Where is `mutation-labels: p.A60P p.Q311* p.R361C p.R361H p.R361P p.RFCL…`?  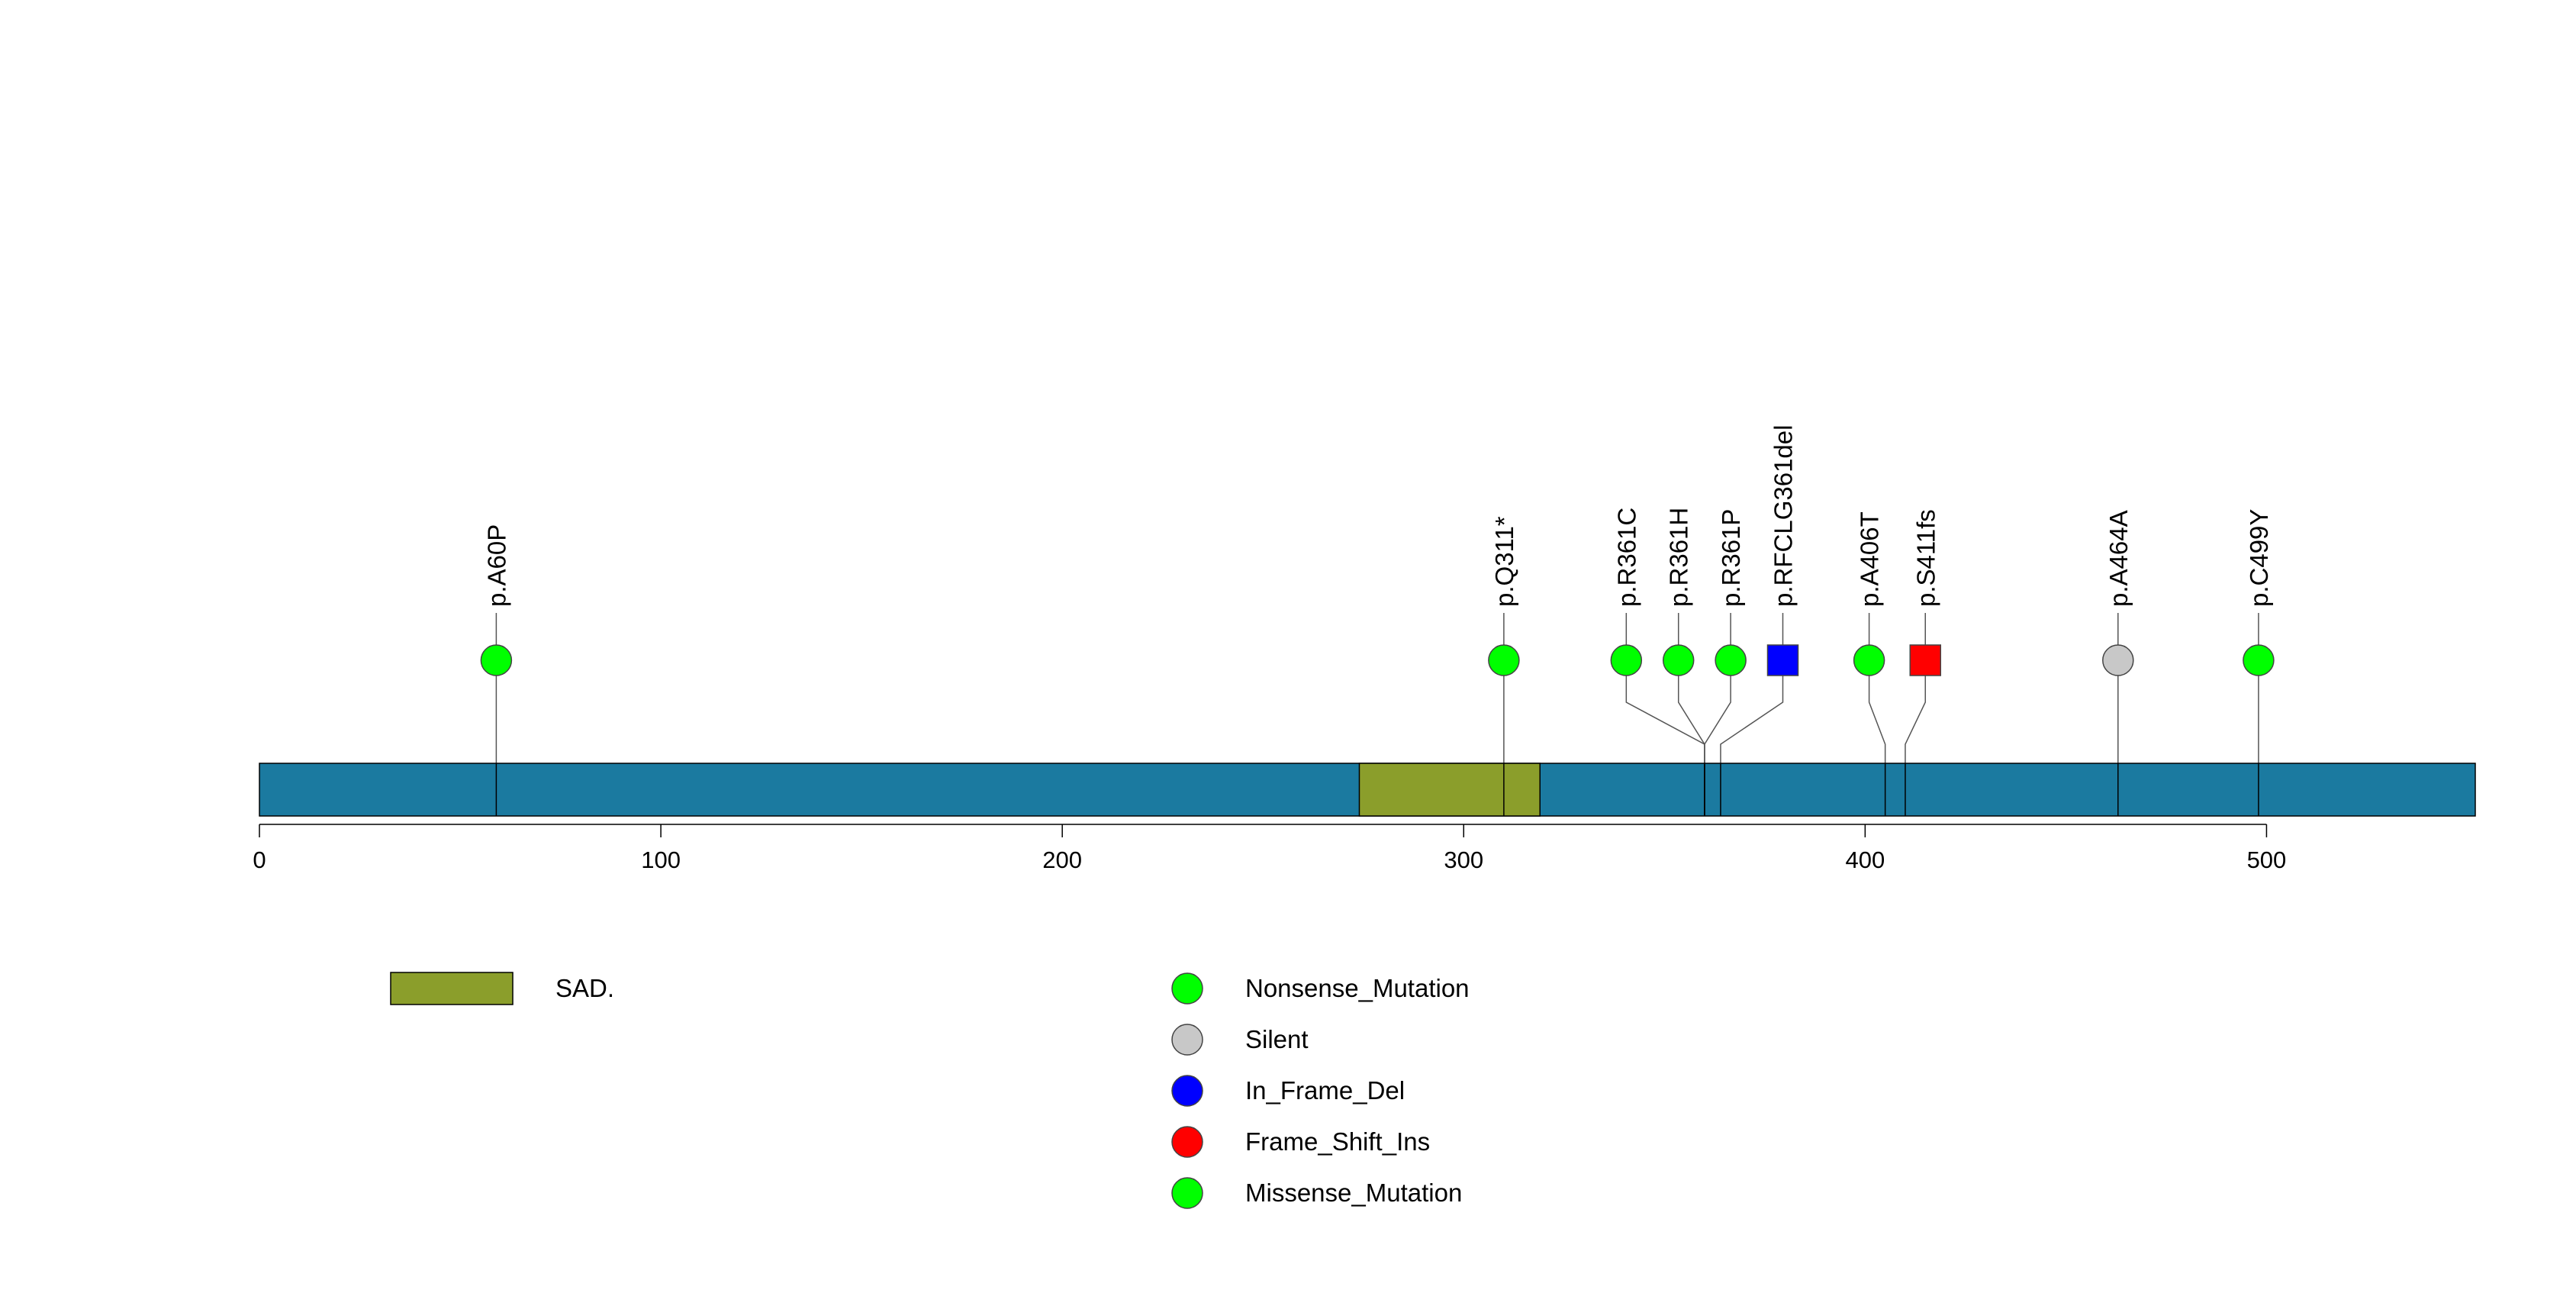
mutation-labels: p.A60P p.Q311* p.R361C p.R361H p.R361P p.RFCL… is located at coordinates (1377, 516).